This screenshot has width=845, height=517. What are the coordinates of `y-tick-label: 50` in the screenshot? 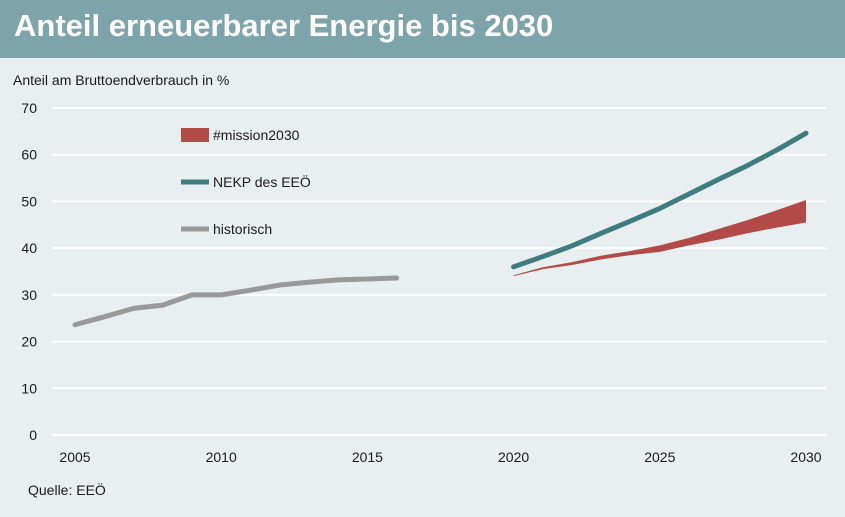 It's located at (29, 201).